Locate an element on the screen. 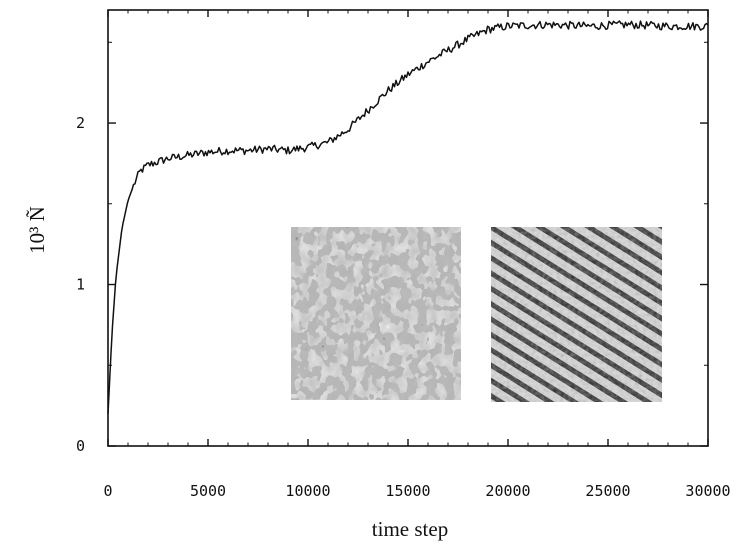 Image resolution: width=744 pixels, height=554 pixels. inset-micrograph-right is located at coordinates (576, 314).